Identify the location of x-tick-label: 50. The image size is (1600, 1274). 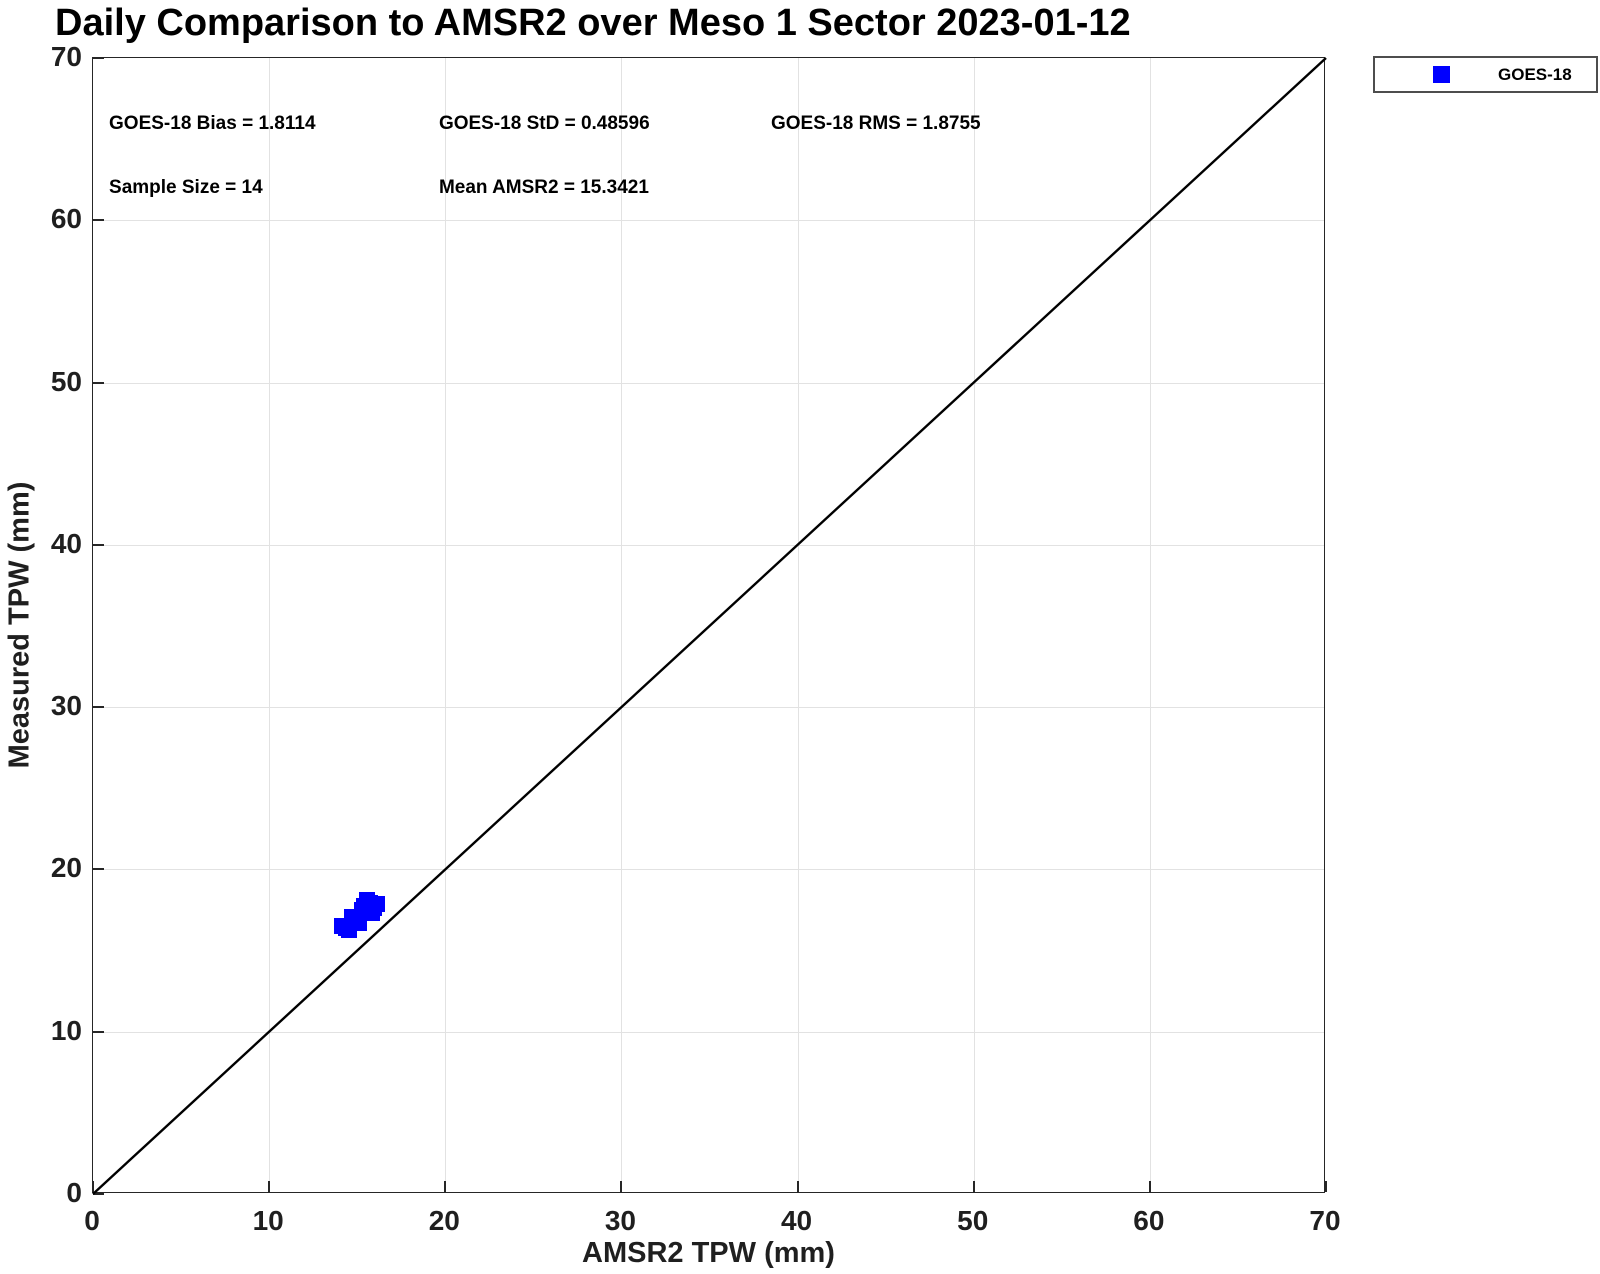
(973, 1220).